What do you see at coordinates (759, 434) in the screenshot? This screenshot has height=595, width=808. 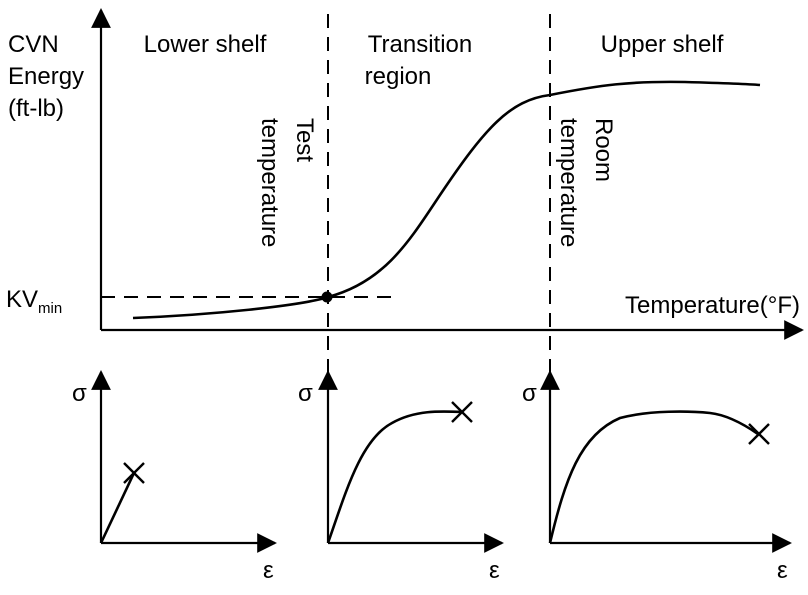 I see `ductile-fracture-x-icon` at bounding box center [759, 434].